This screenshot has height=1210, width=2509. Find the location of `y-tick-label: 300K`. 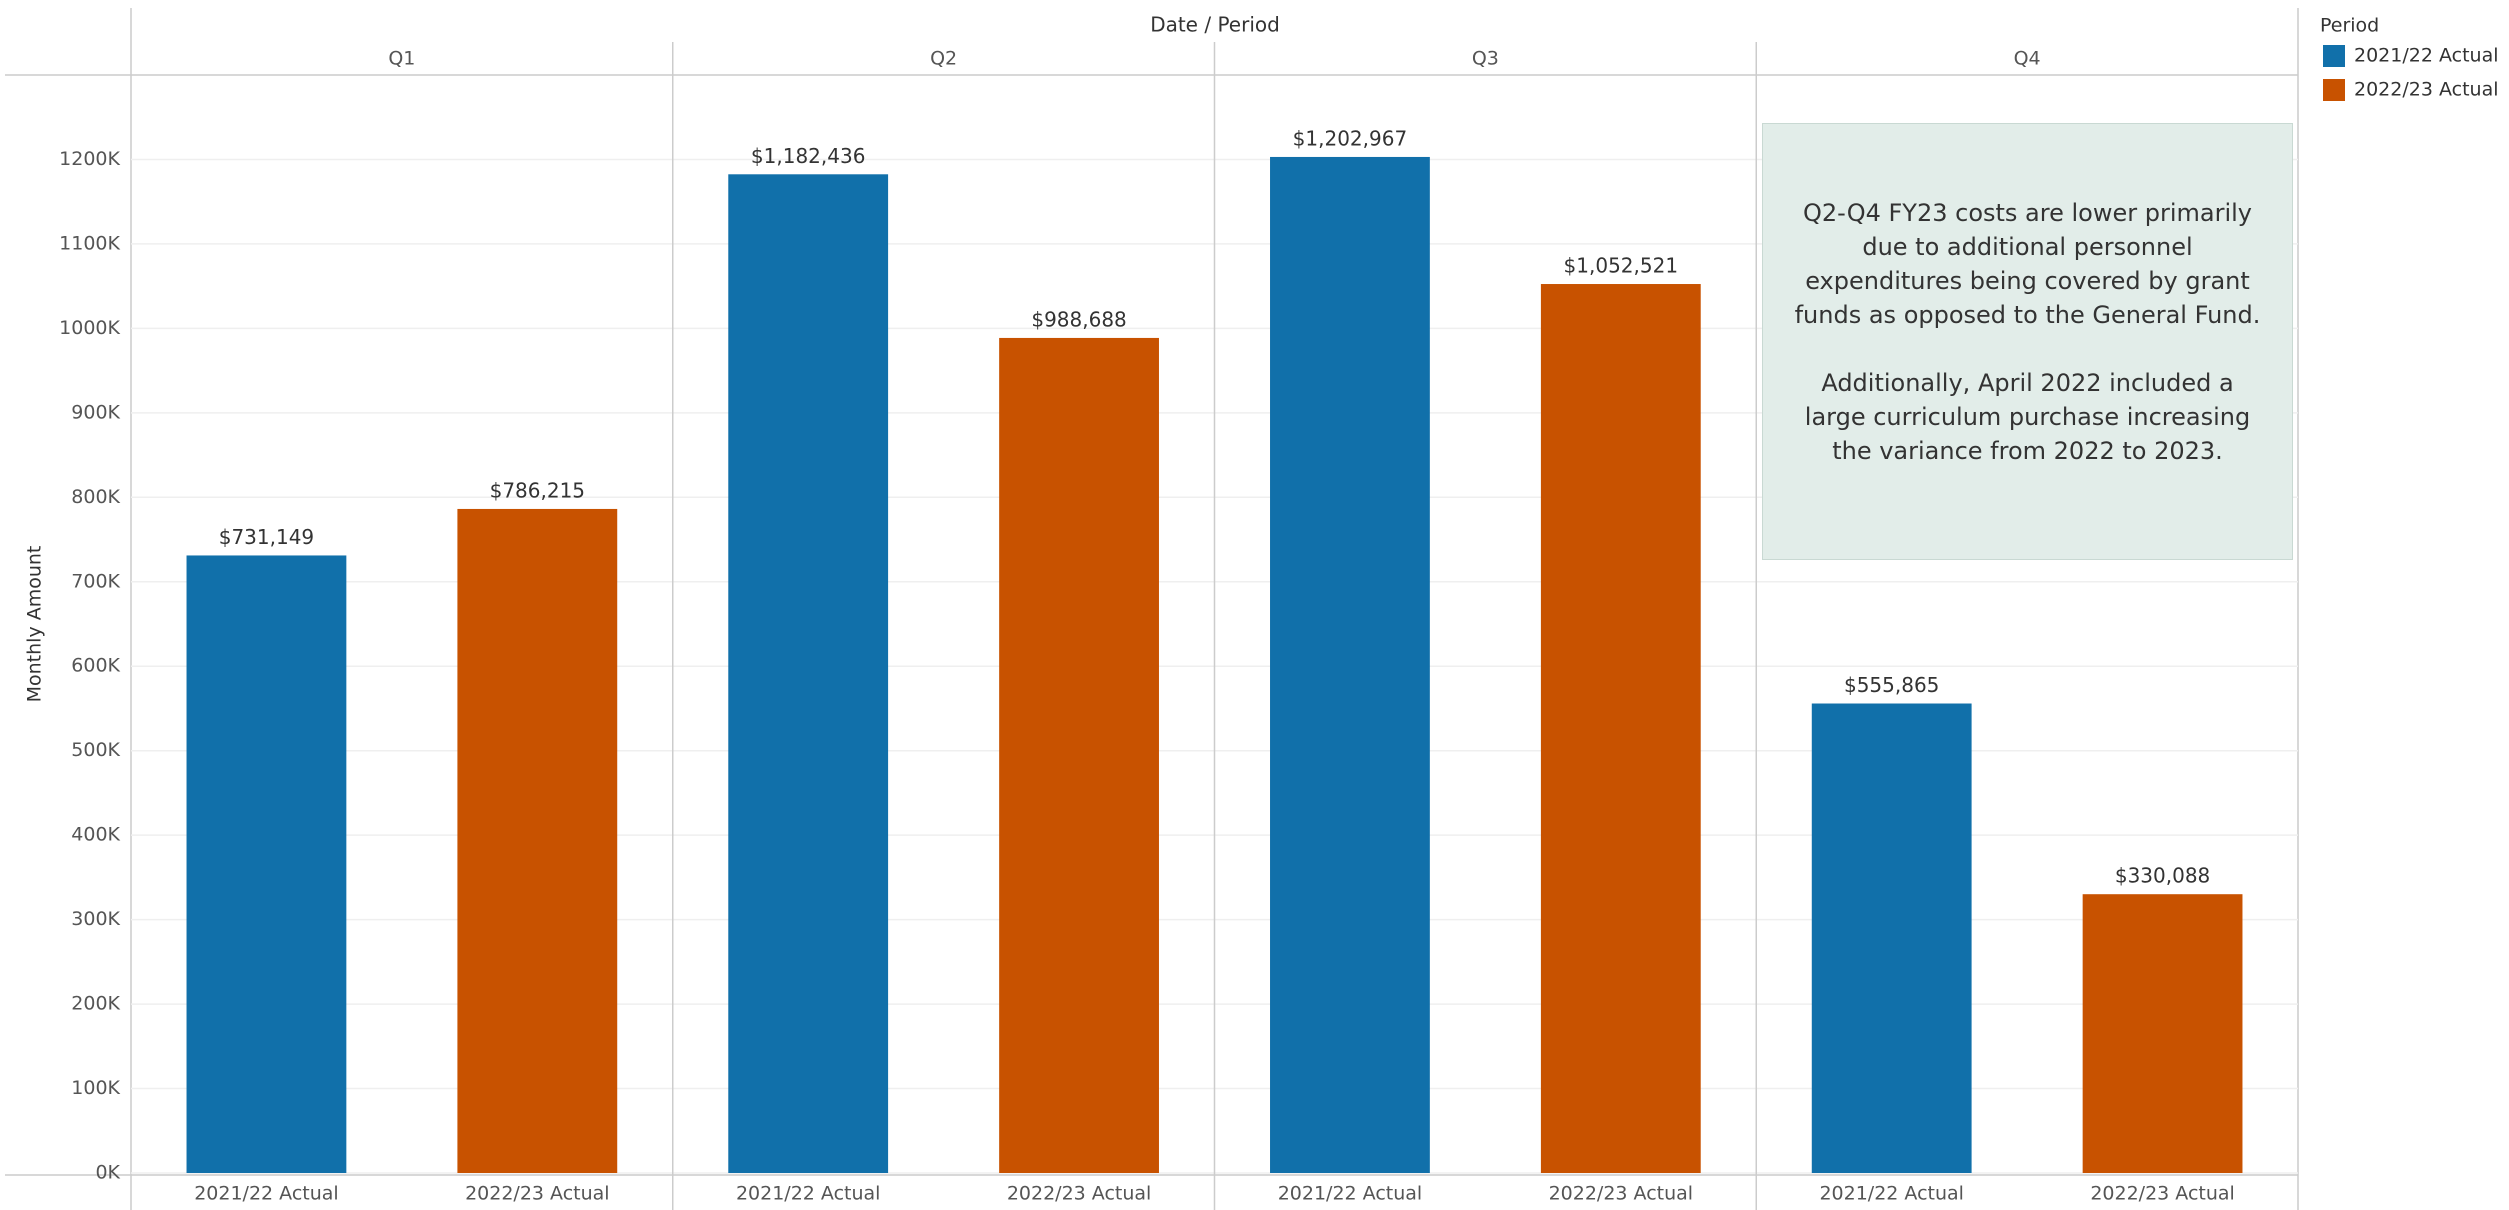

y-tick-label: 300K is located at coordinates (95, 919).